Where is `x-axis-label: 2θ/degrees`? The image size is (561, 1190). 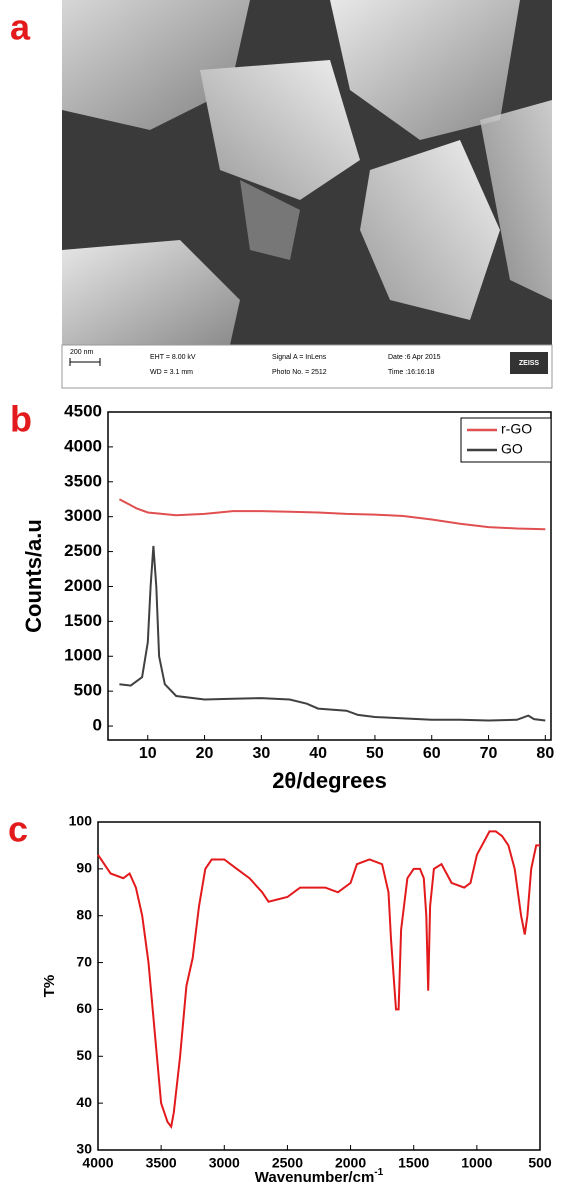
x-axis-label: 2θ/degrees is located at coordinates (329, 780).